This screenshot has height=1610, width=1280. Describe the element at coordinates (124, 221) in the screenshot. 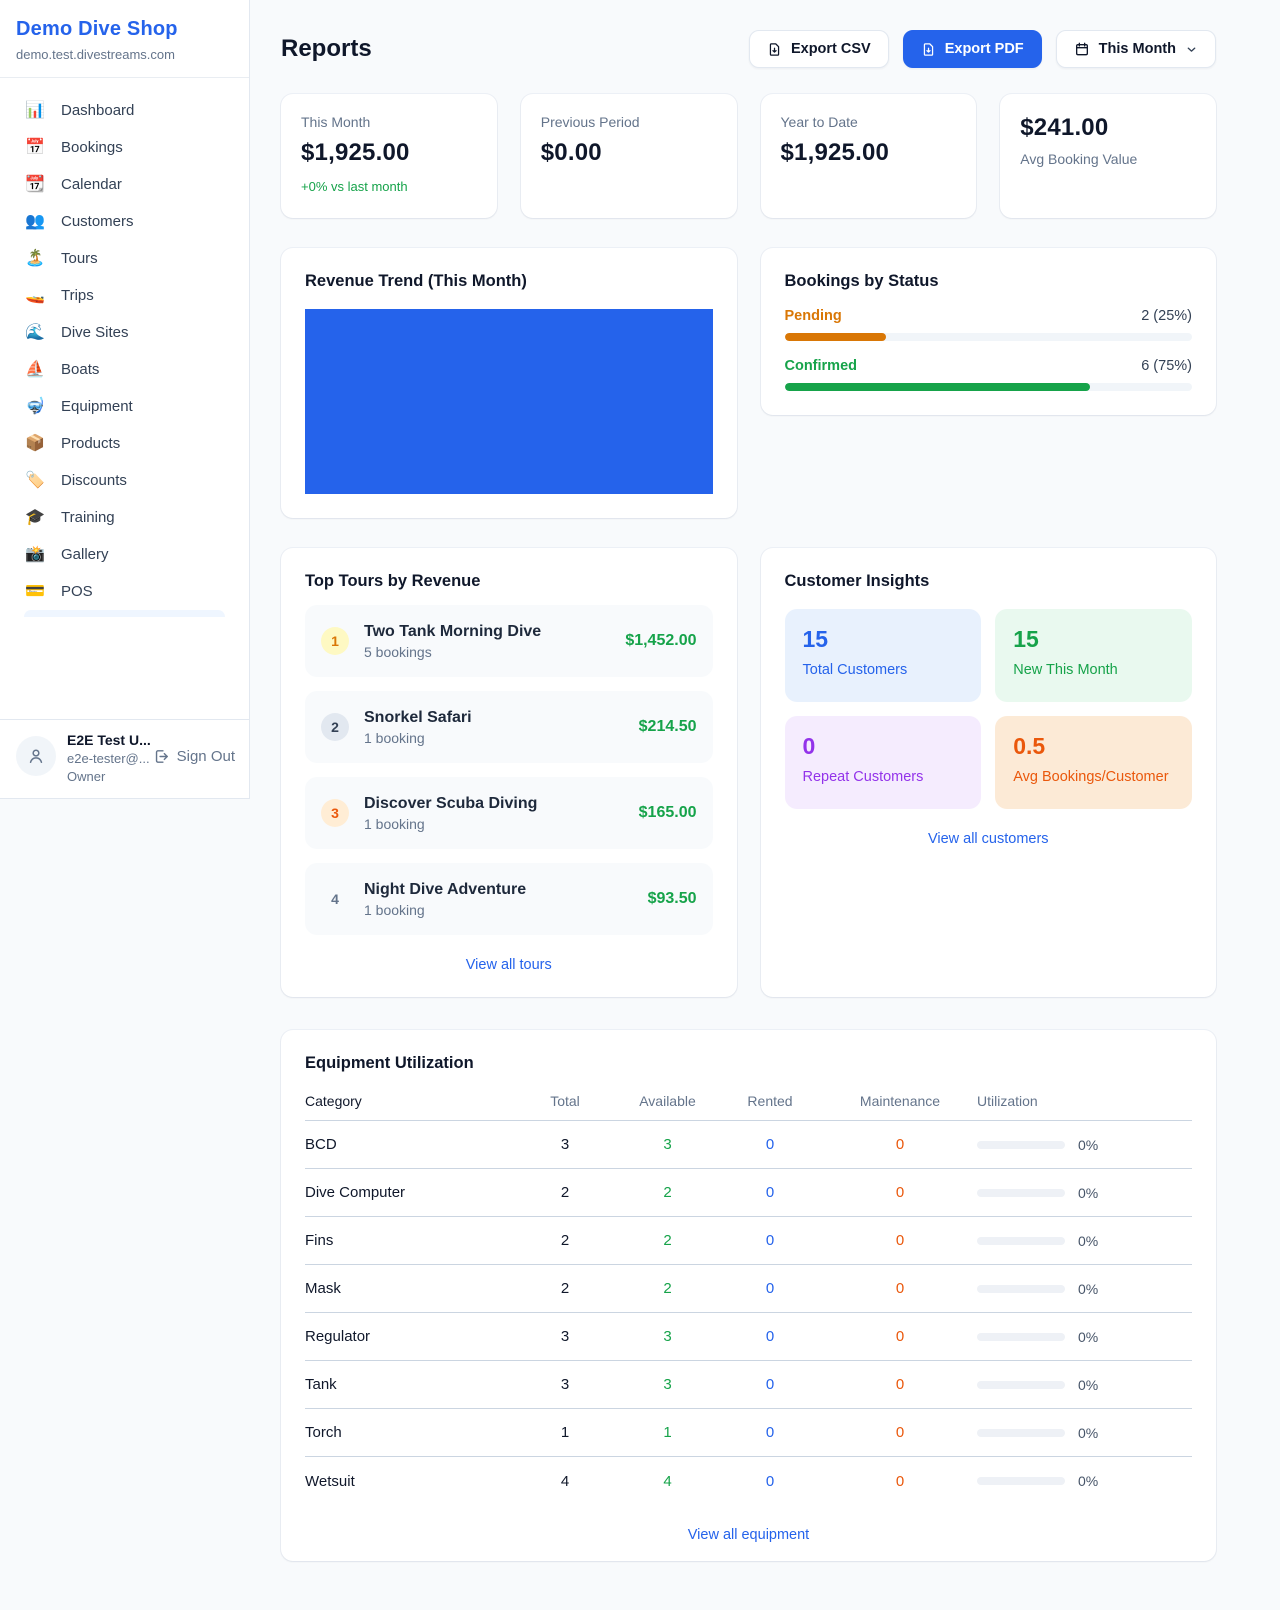

I see `sidebar-item-customers: 👥 Customers` at that location.